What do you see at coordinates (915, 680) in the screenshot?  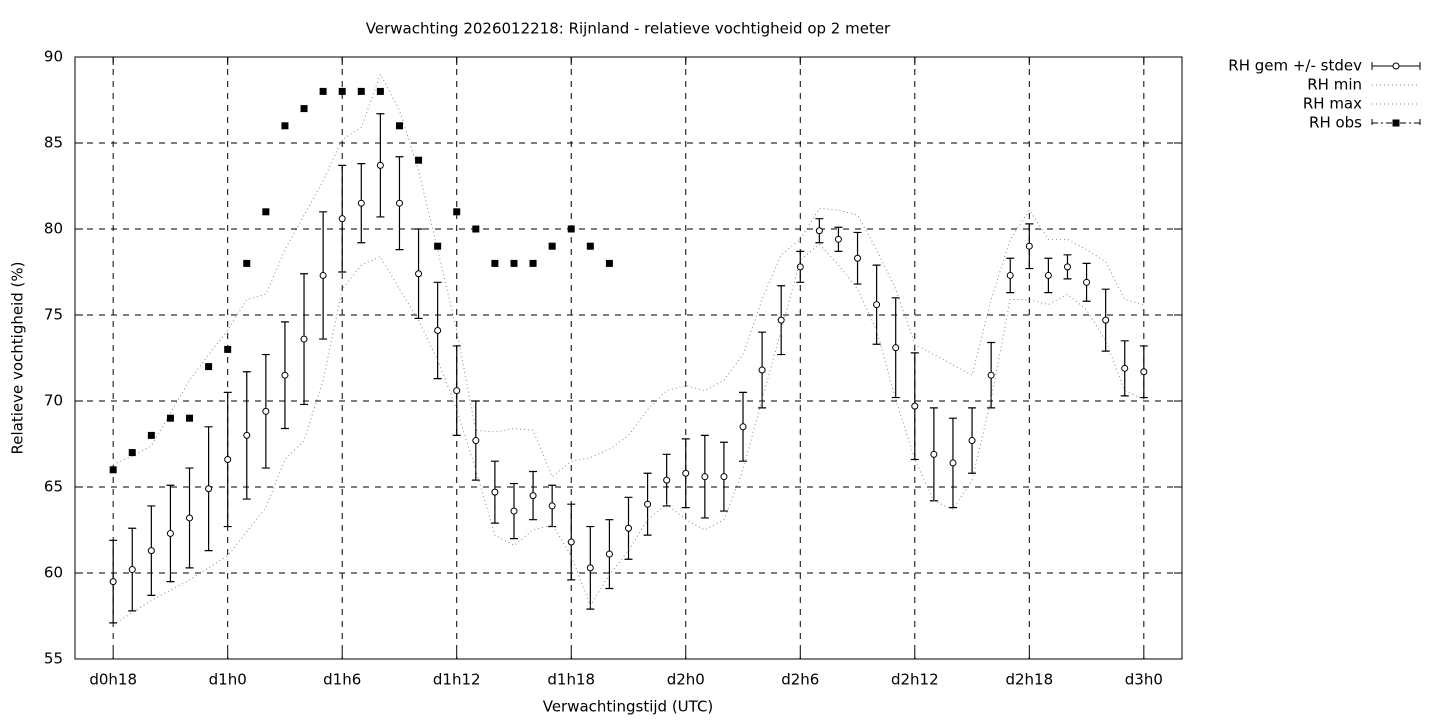 I see `x-tick-label: d2h12` at bounding box center [915, 680].